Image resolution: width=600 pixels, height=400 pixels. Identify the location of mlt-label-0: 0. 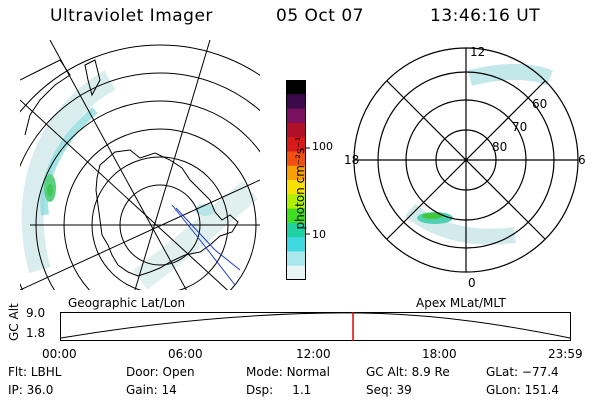
(472, 283).